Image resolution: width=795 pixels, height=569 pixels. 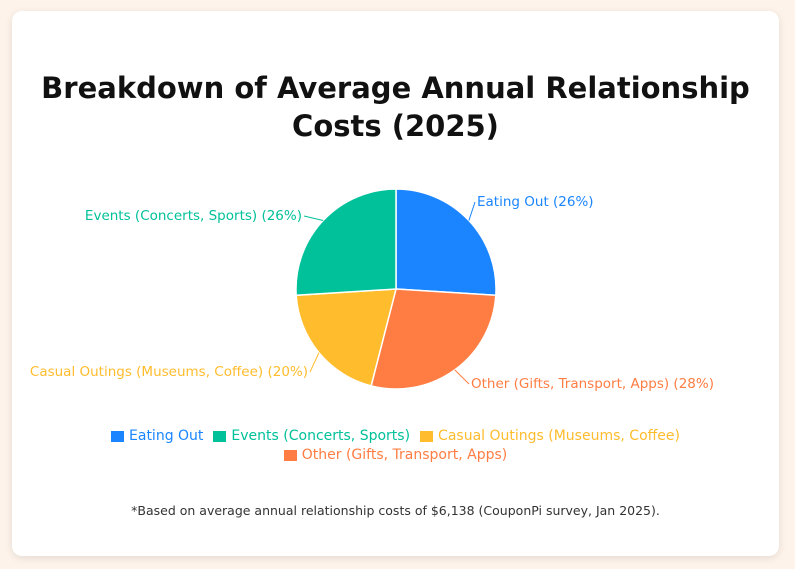 What do you see at coordinates (404, 455) in the screenshot?
I see `legend-label-other: Other (Gifts, Transport, Apps)` at bounding box center [404, 455].